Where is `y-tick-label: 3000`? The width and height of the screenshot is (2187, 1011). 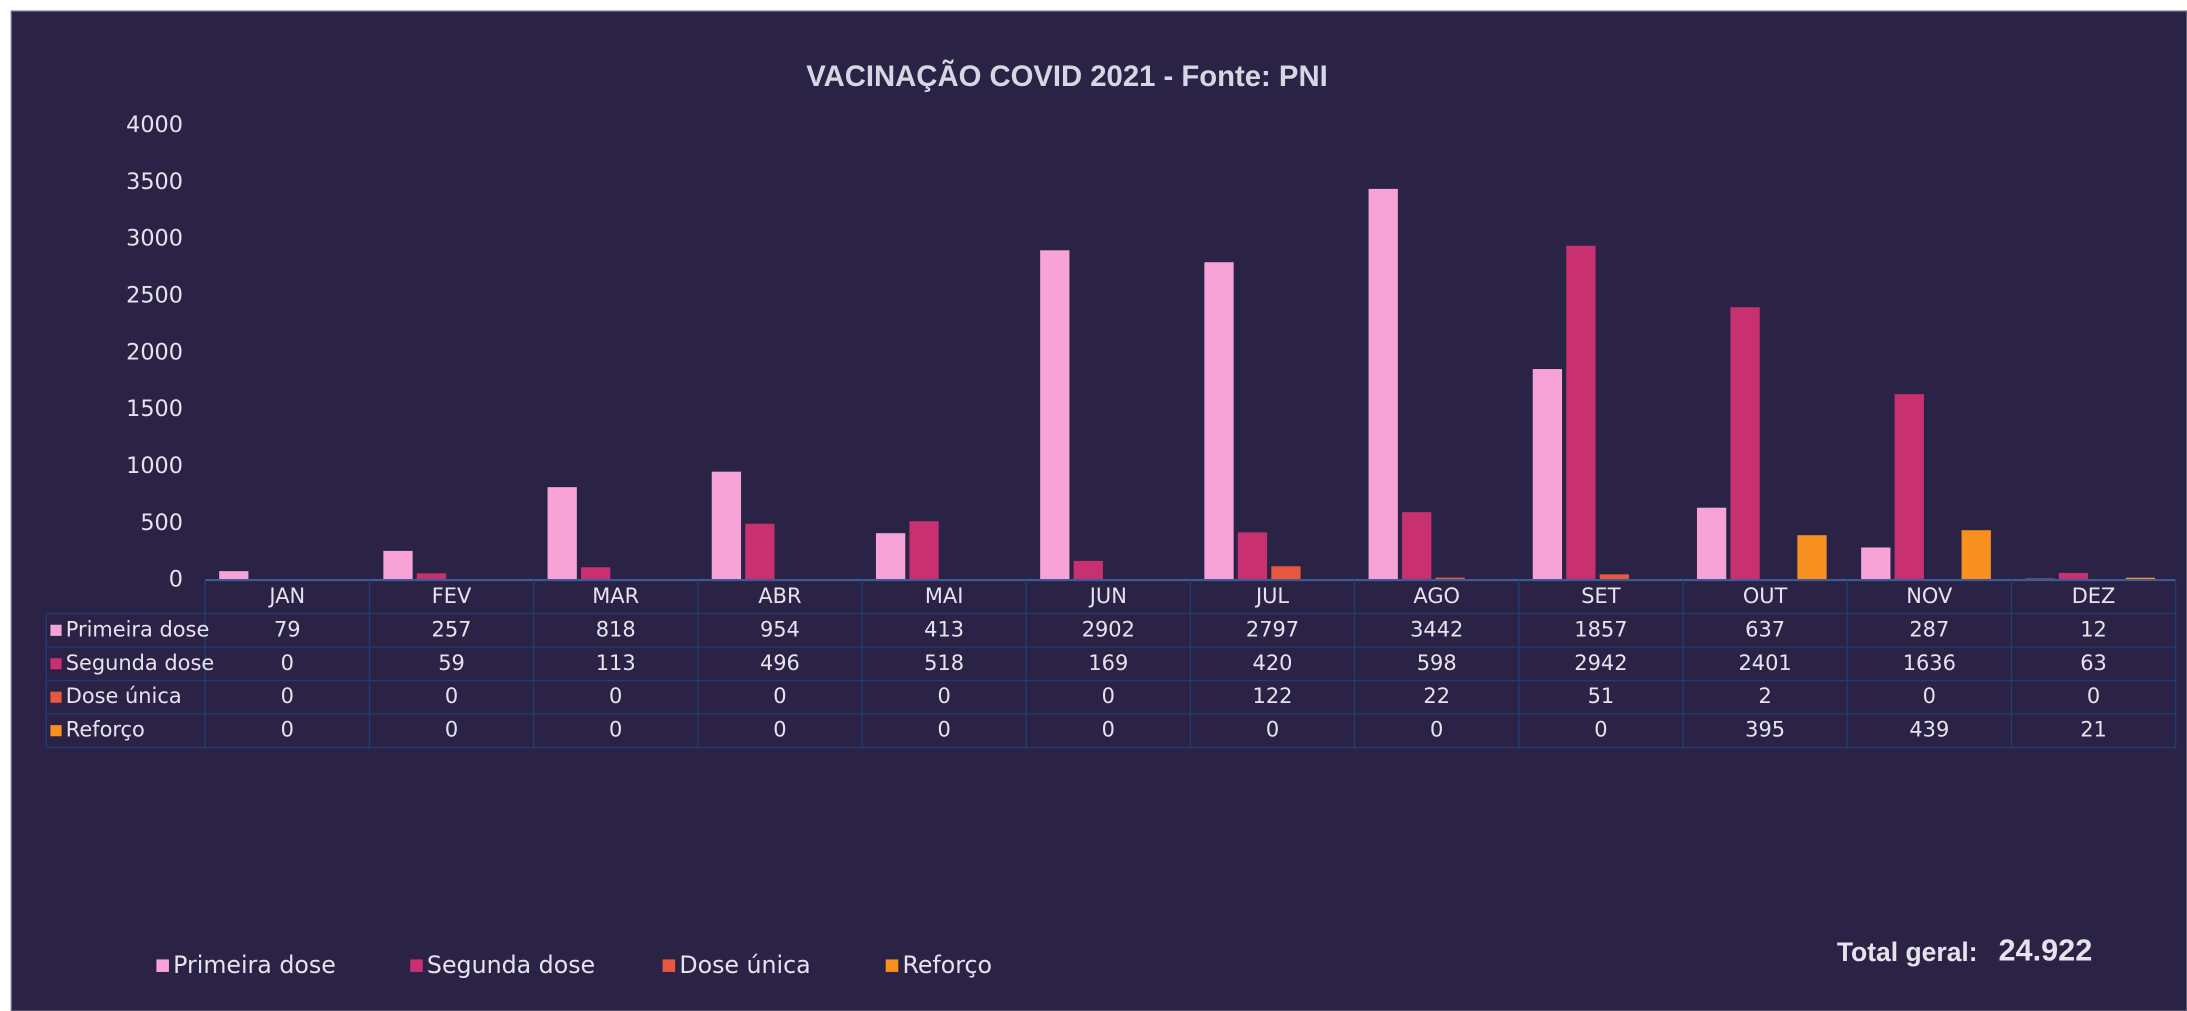
y-tick-label: 3000 is located at coordinates (154, 239).